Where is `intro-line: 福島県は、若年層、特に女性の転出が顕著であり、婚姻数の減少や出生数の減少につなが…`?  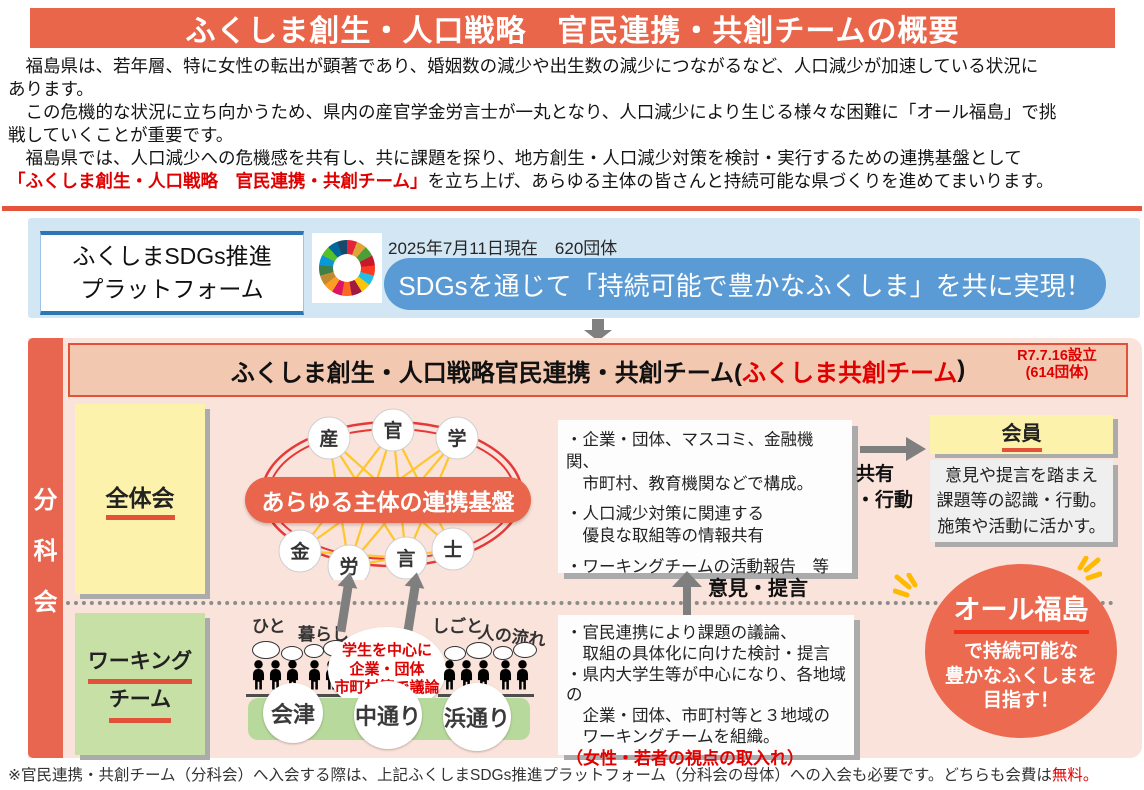 intro-line: 福島県は、若年層、特に女性の転出が顕著であり、婚姻数の減少や出生数の減少につなが… is located at coordinates (523, 66).